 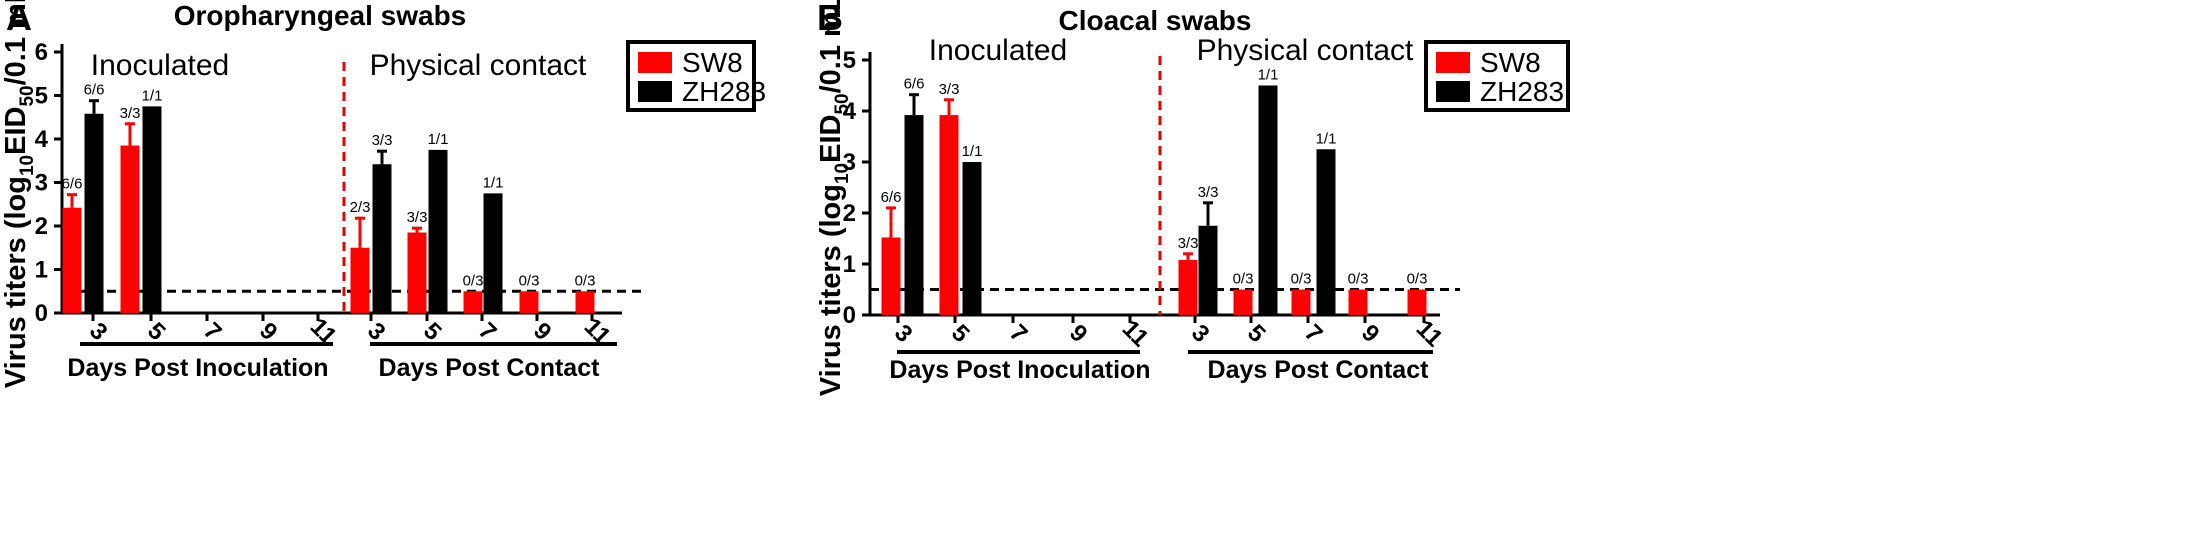 What do you see at coordinates (1522, 91) in the screenshot?
I see `legend-label: ZH283` at bounding box center [1522, 91].